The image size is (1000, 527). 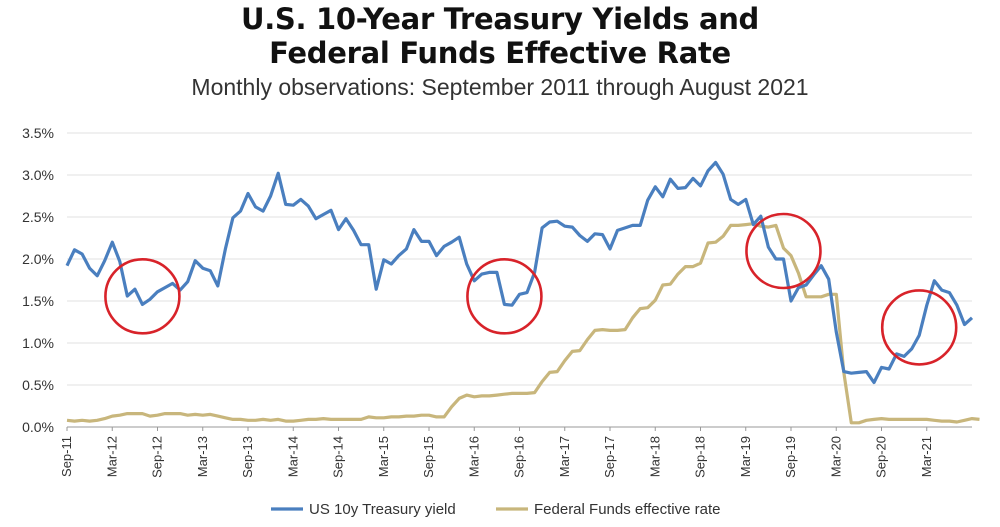 I want to click on x-tick-label: Mar-17, so click(x=564, y=456).